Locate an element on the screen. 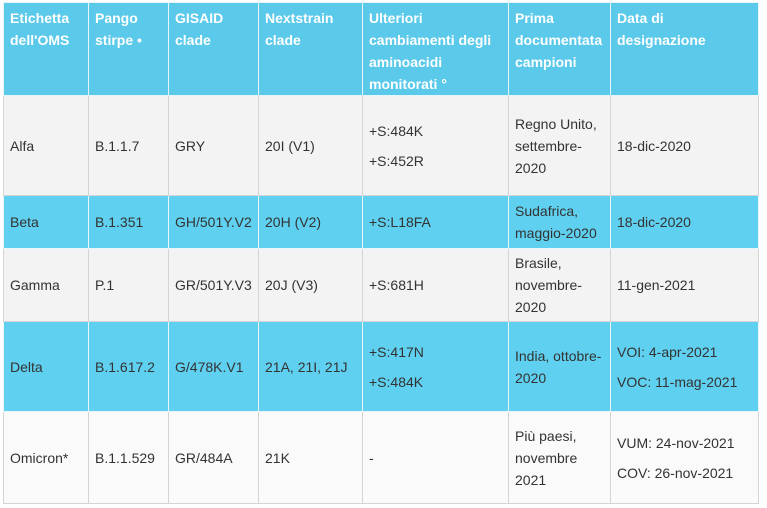 This screenshot has height=508, width=767. cell: VOI: 4-apr-2021 VOC: 11-mag-2021 is located at coordinates (684, 366).